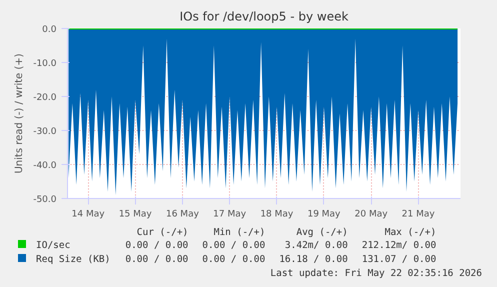  I want to click on text: Min (-/+), so click(239, 233).